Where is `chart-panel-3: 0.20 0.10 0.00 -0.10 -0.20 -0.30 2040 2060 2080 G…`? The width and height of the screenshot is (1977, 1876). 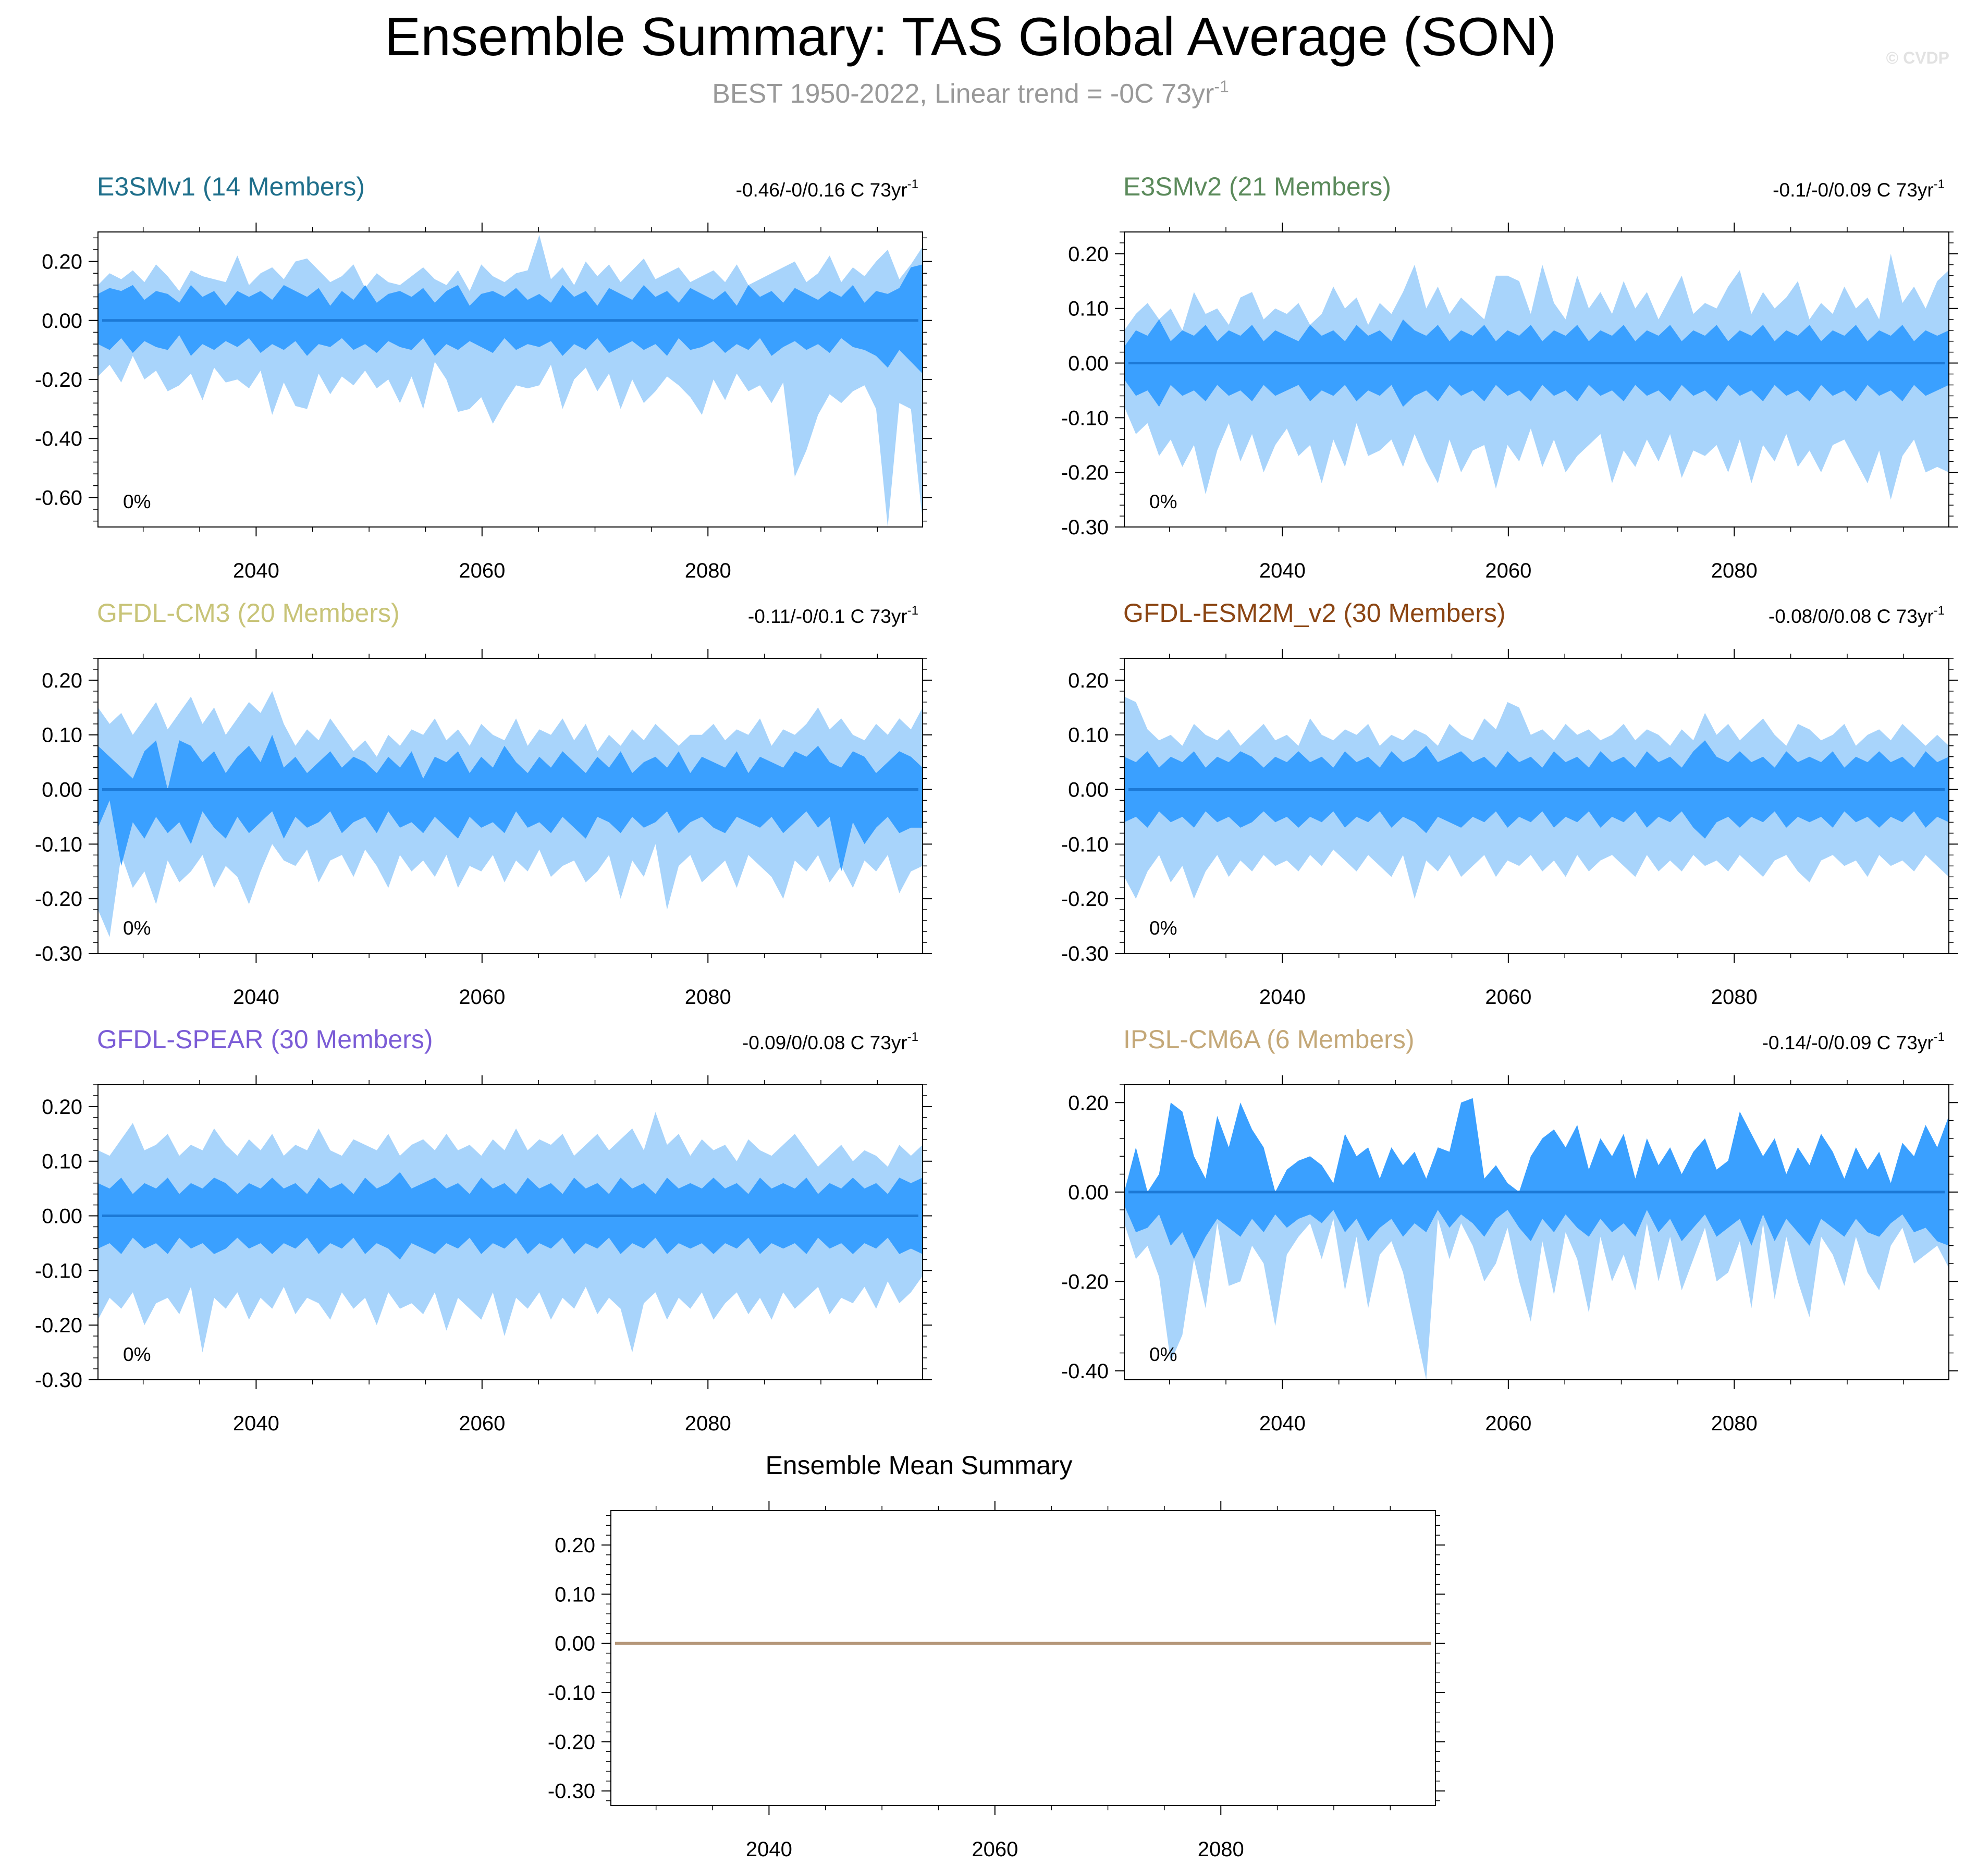 chart-panel-3: 0.20 0.10 0.00 -0.10 -0.20 -0.30 2040 2060 2080 G… is located at coordinates (483, 803).